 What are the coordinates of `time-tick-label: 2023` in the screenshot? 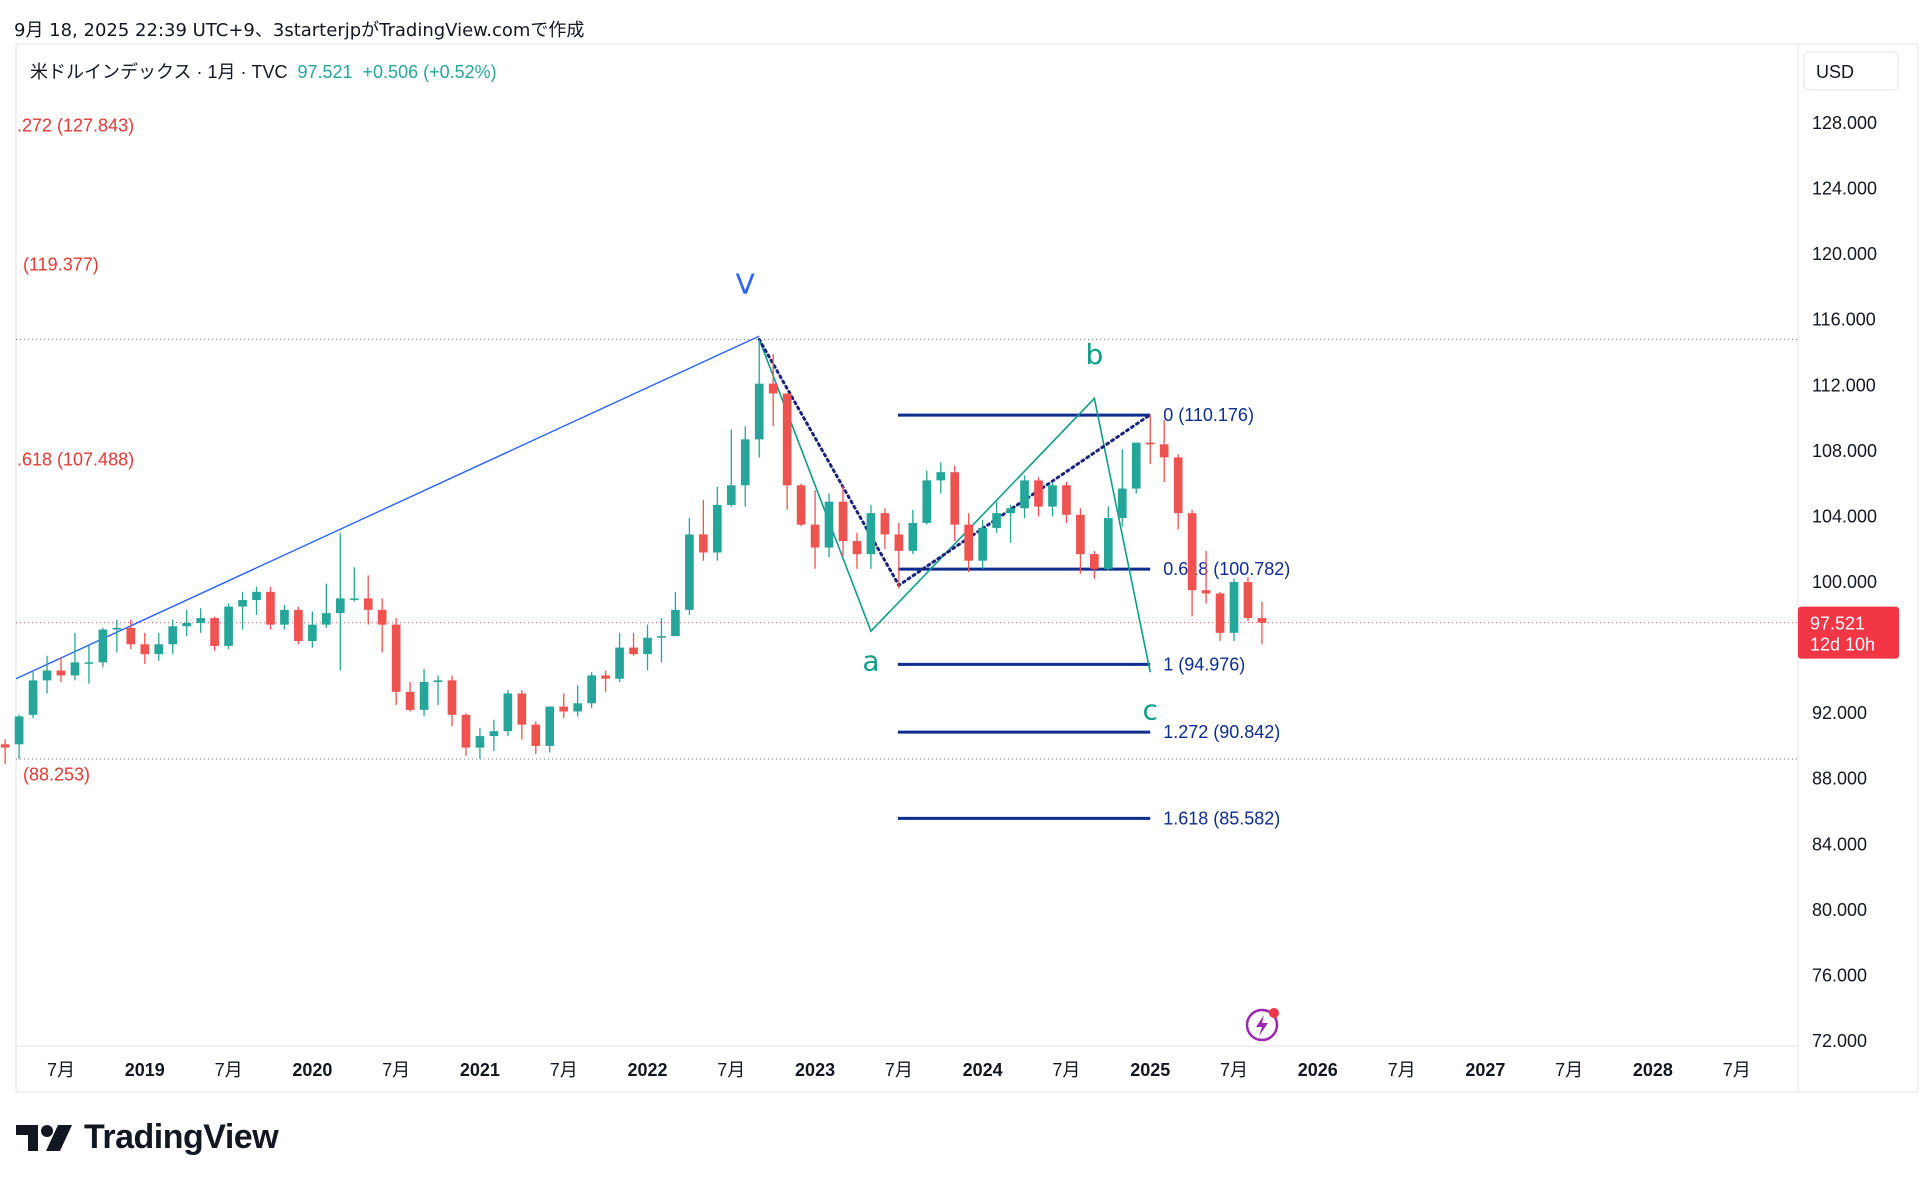 It's located at (815, 1070).